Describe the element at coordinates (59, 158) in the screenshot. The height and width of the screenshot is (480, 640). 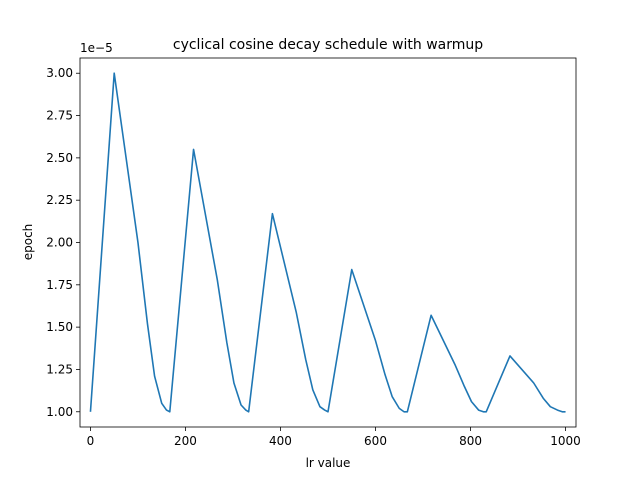
I see `y-tick-label: 2.50` at that location.